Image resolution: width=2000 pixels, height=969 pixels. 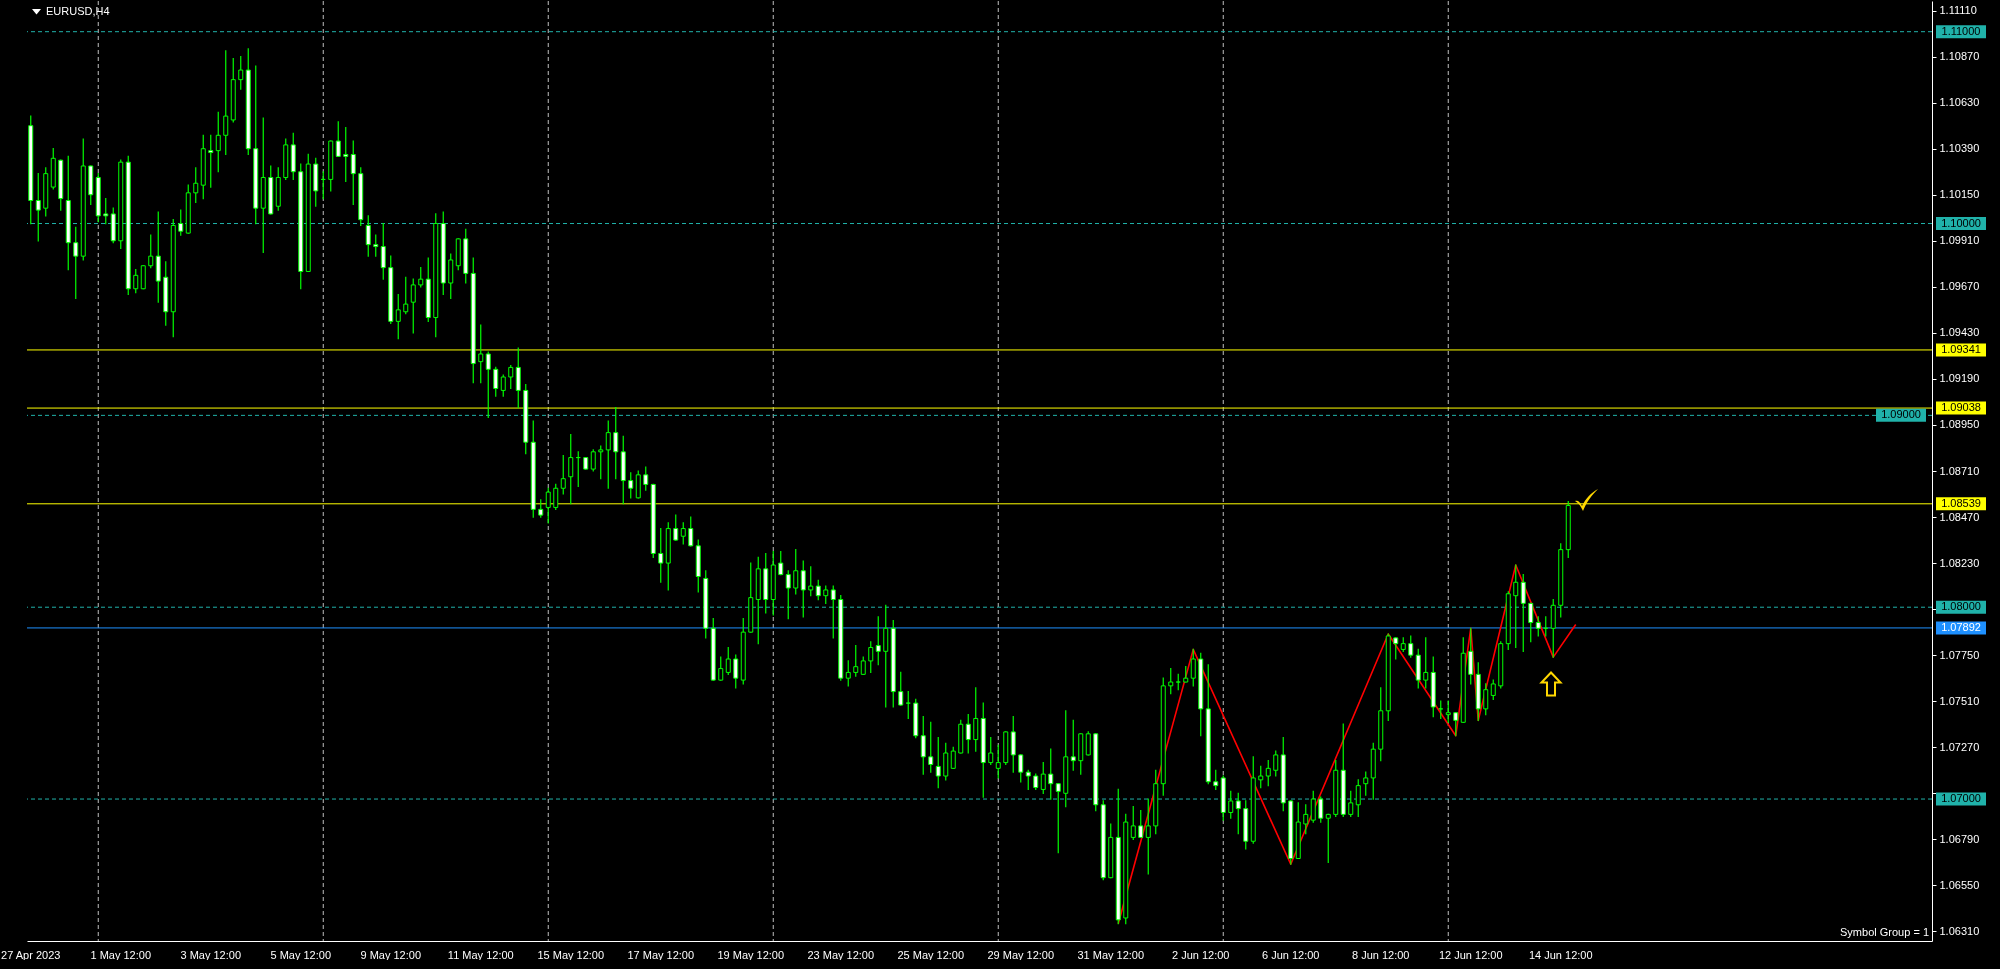 What do you see at coordinates (1959, 332) in the screenshot?
I see `y-tick-label: 1.09430` at bounding box center [1959, 332].